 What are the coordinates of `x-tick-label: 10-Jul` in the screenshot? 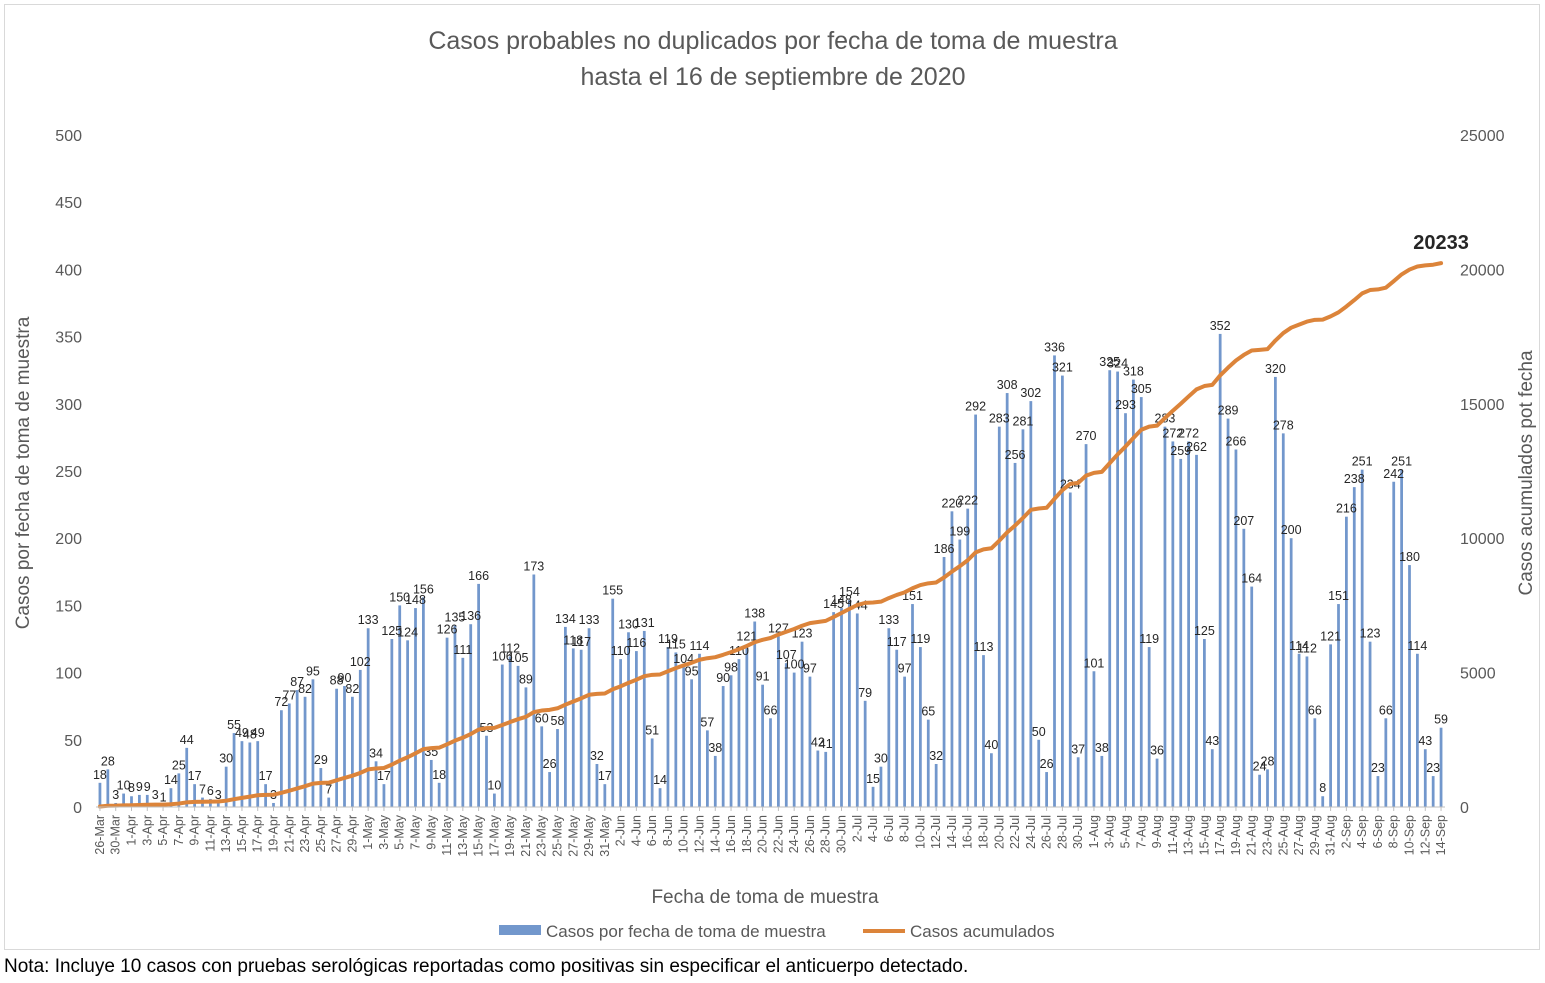 It's located at (920, 832).